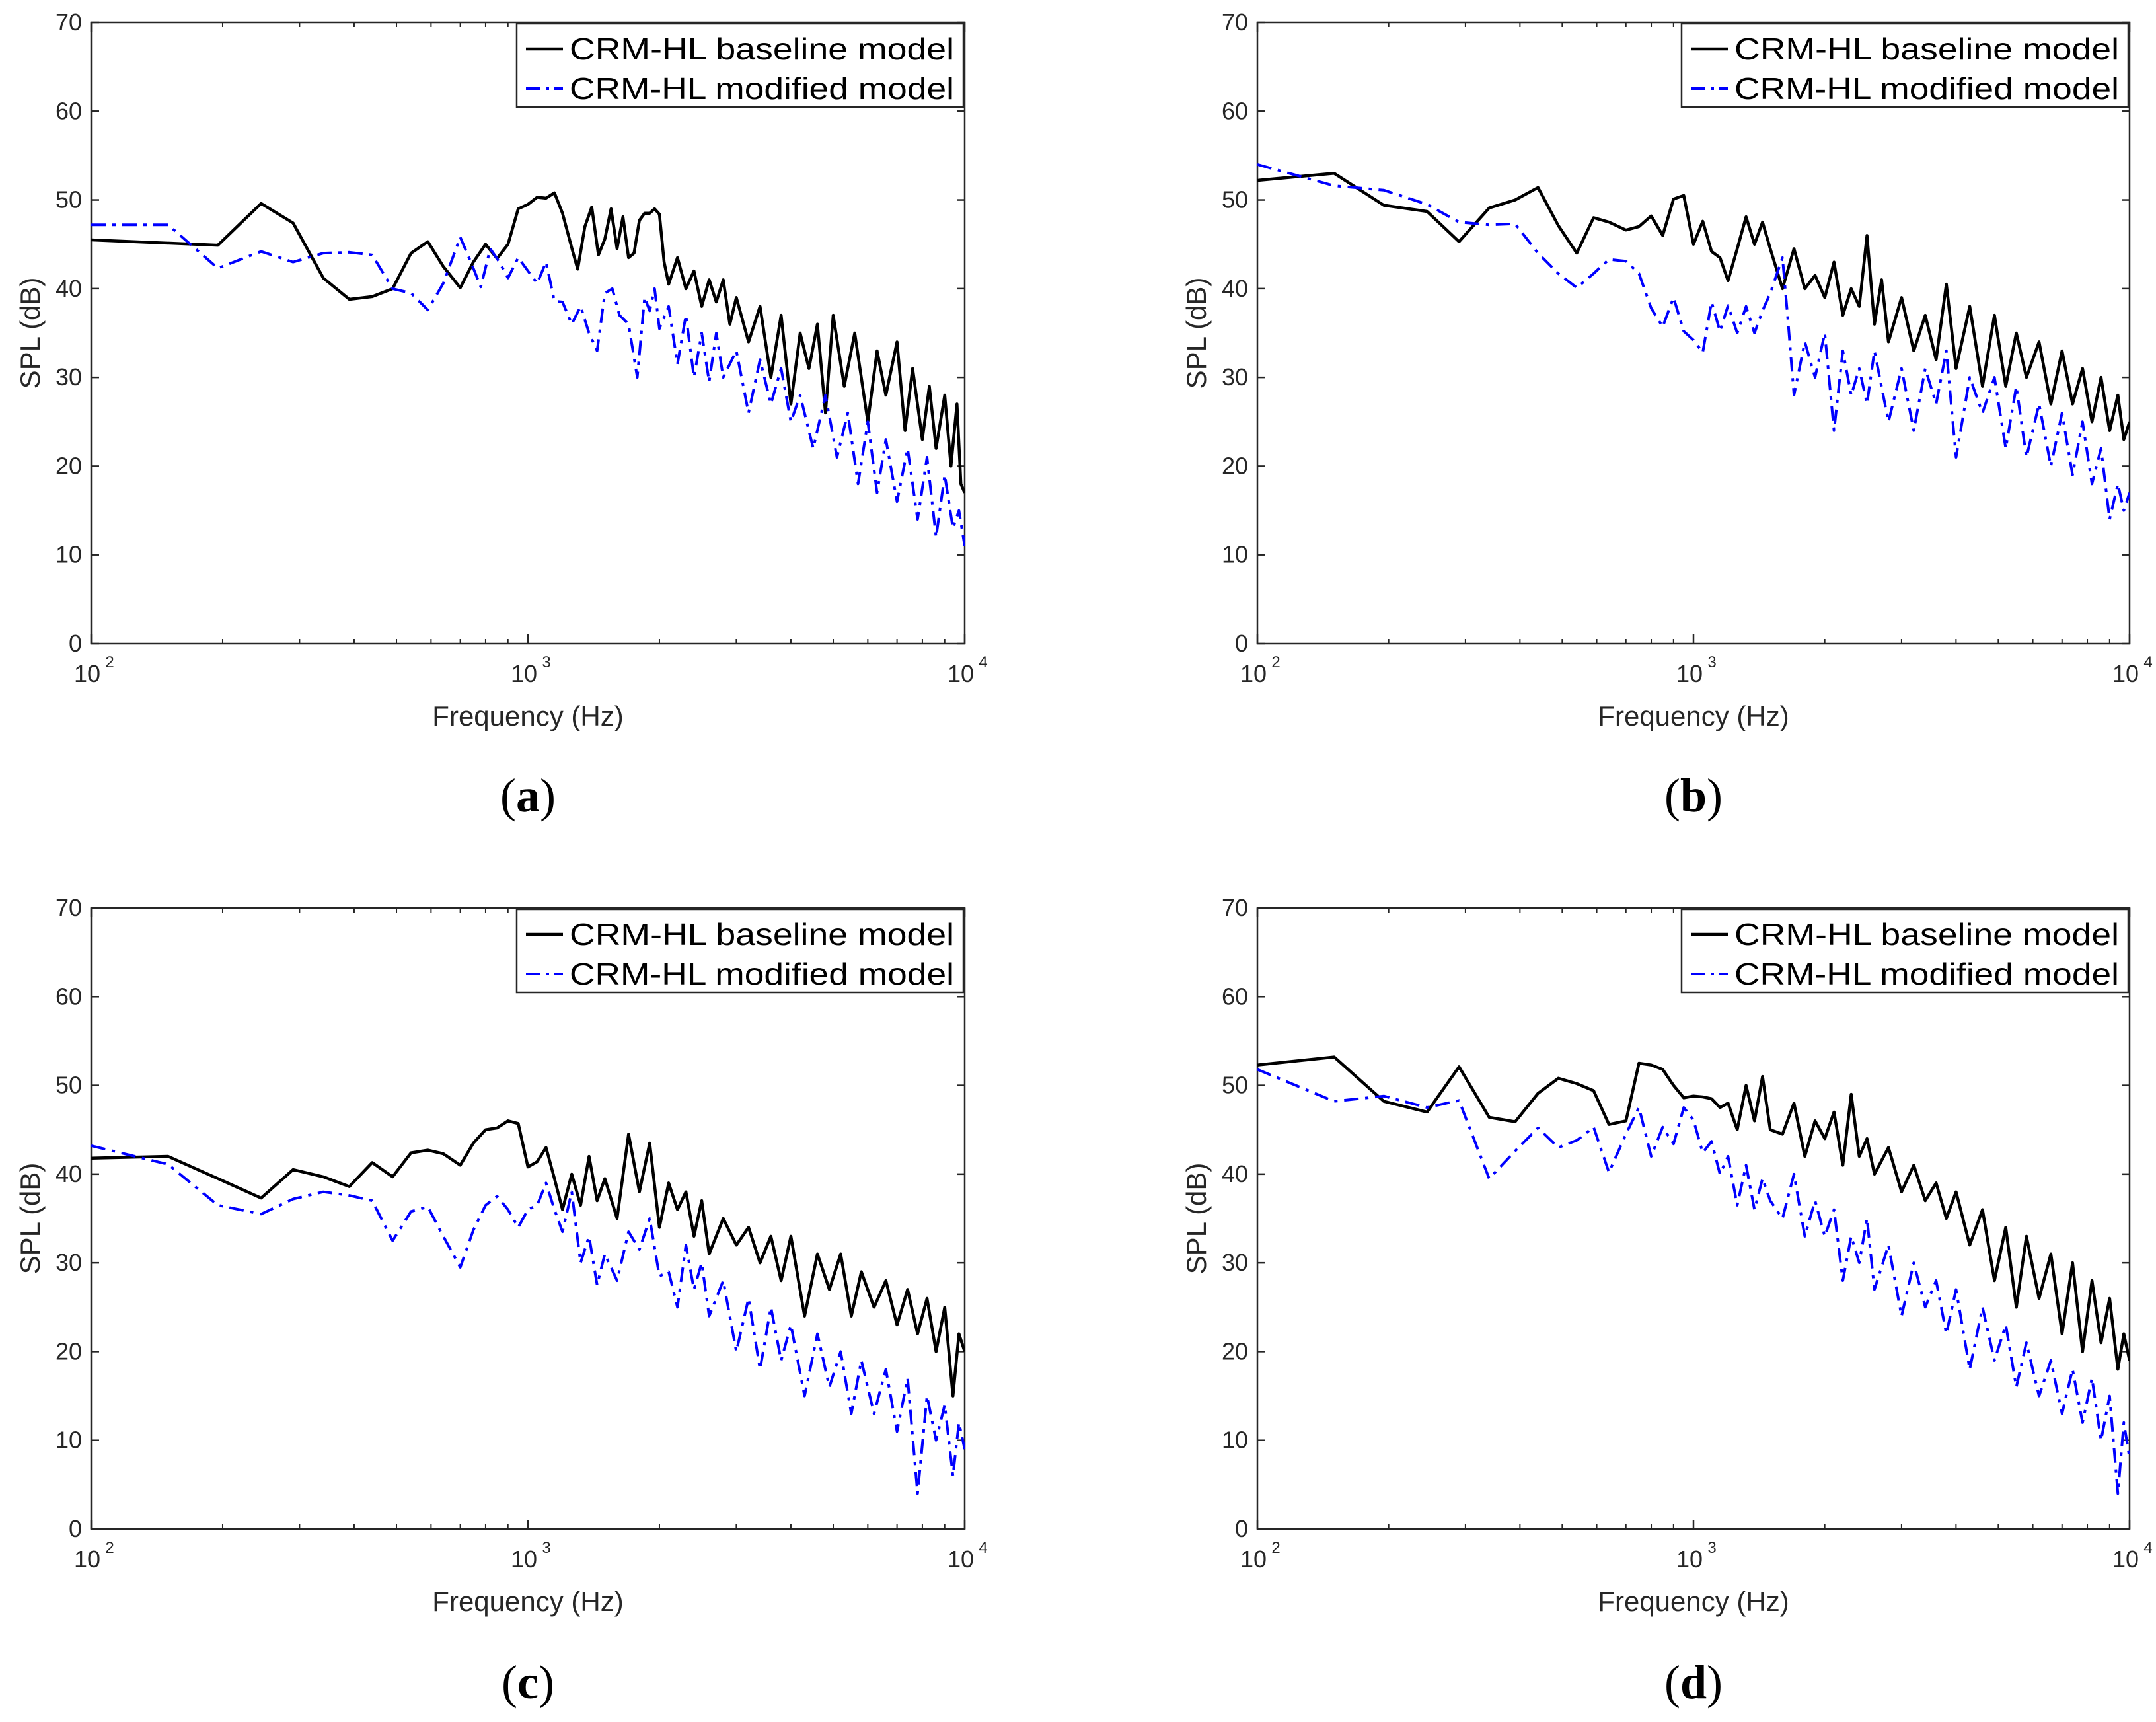 This screenshot has height=1722, width=2156. What do you see at coordinates (1693, 795) in the screenshot?
I see `panel-caption: (b)` at bounding box center [1693, 795].